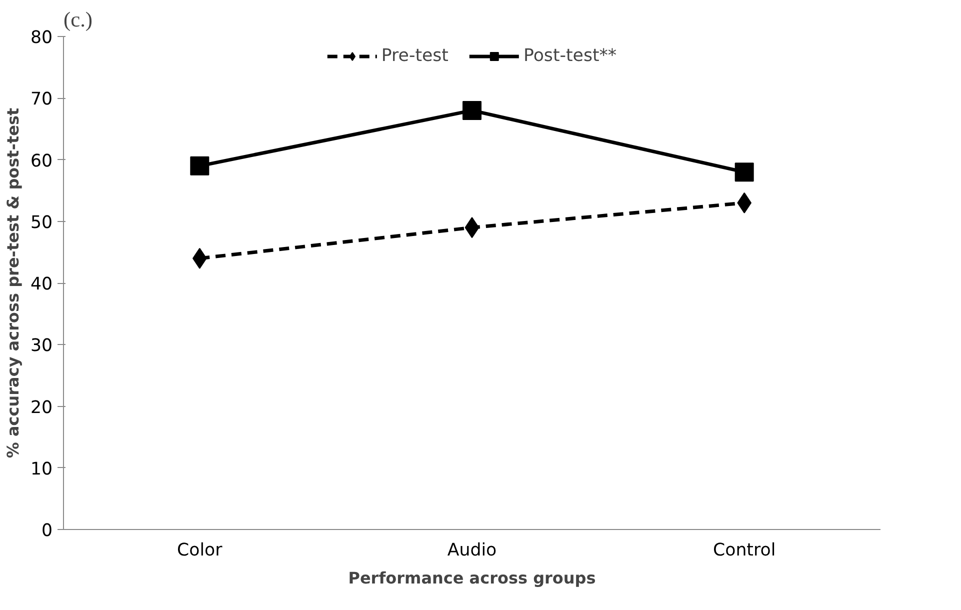  I want to click on y-tick-label: 60, so click(41, 161).